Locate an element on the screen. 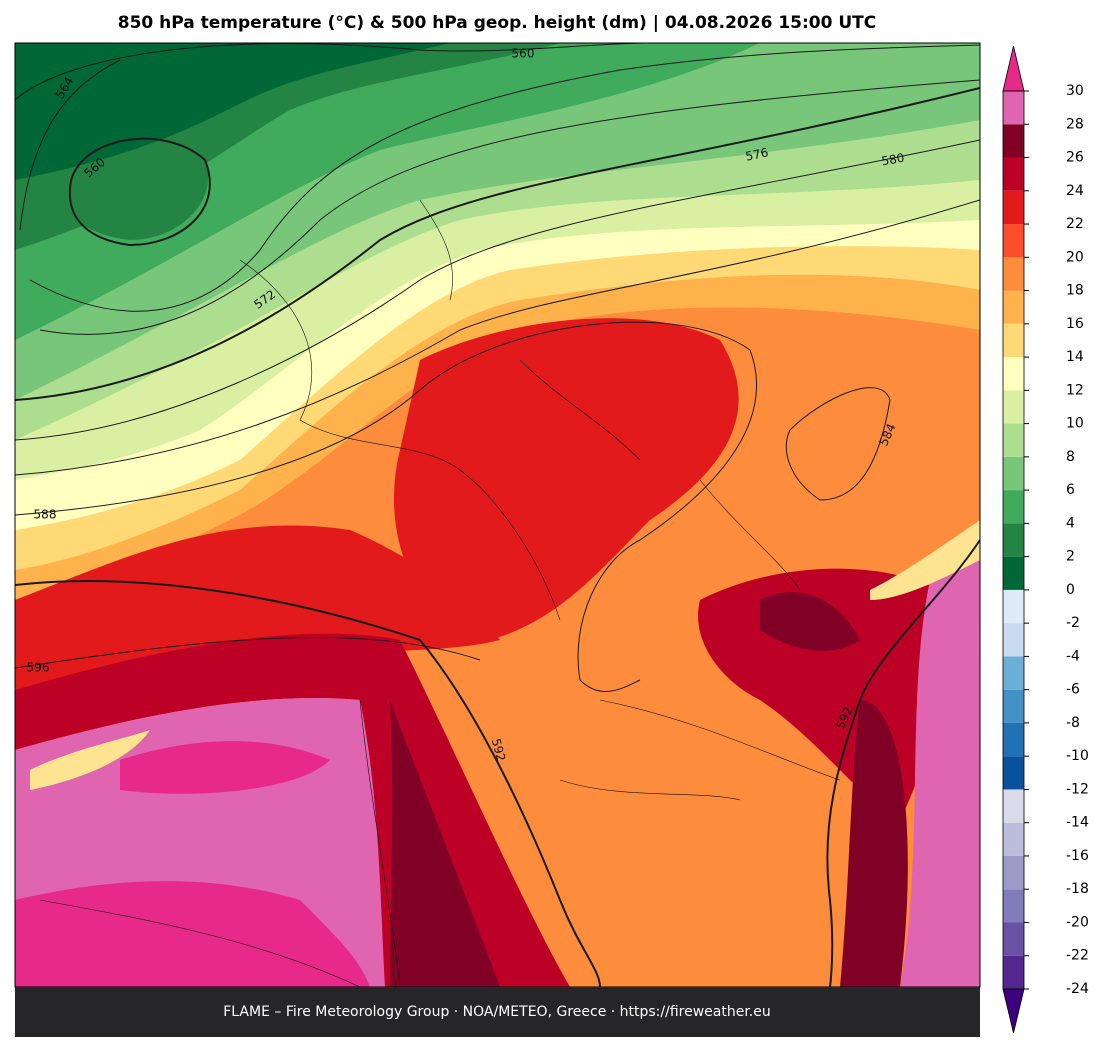 The image size is (1117, 1052). contour-label: 580 is located at coordinates (892, 160).